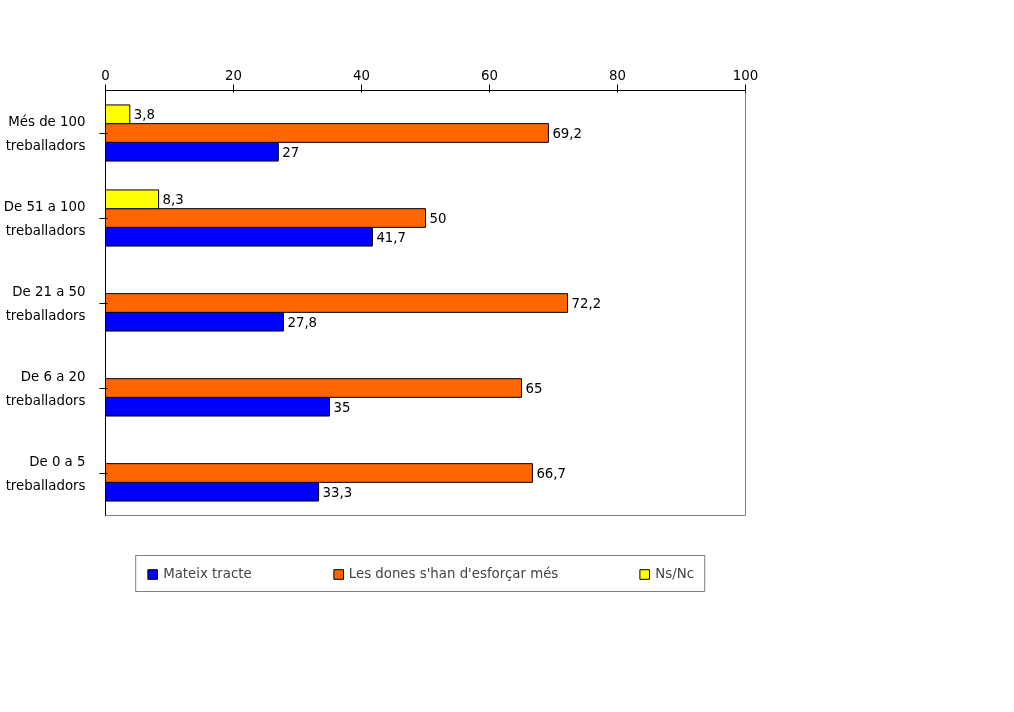  I want to click on x-tick-label: 20, so click(233, 75).